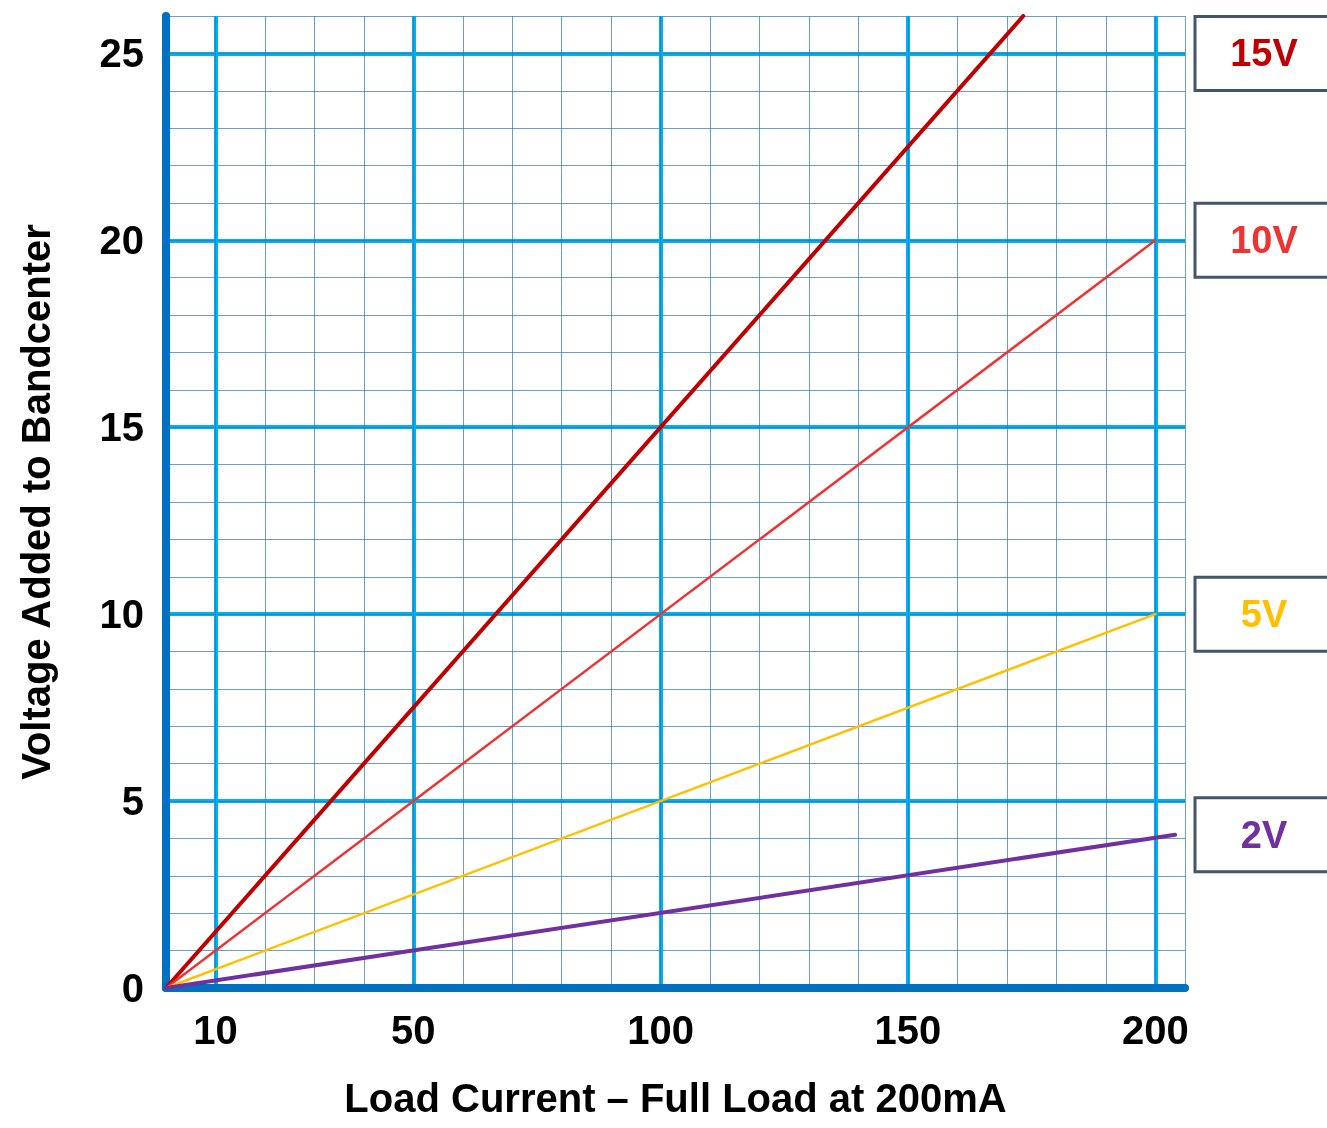  I want to click on x-tick-label: 150, so click(908, 1030).